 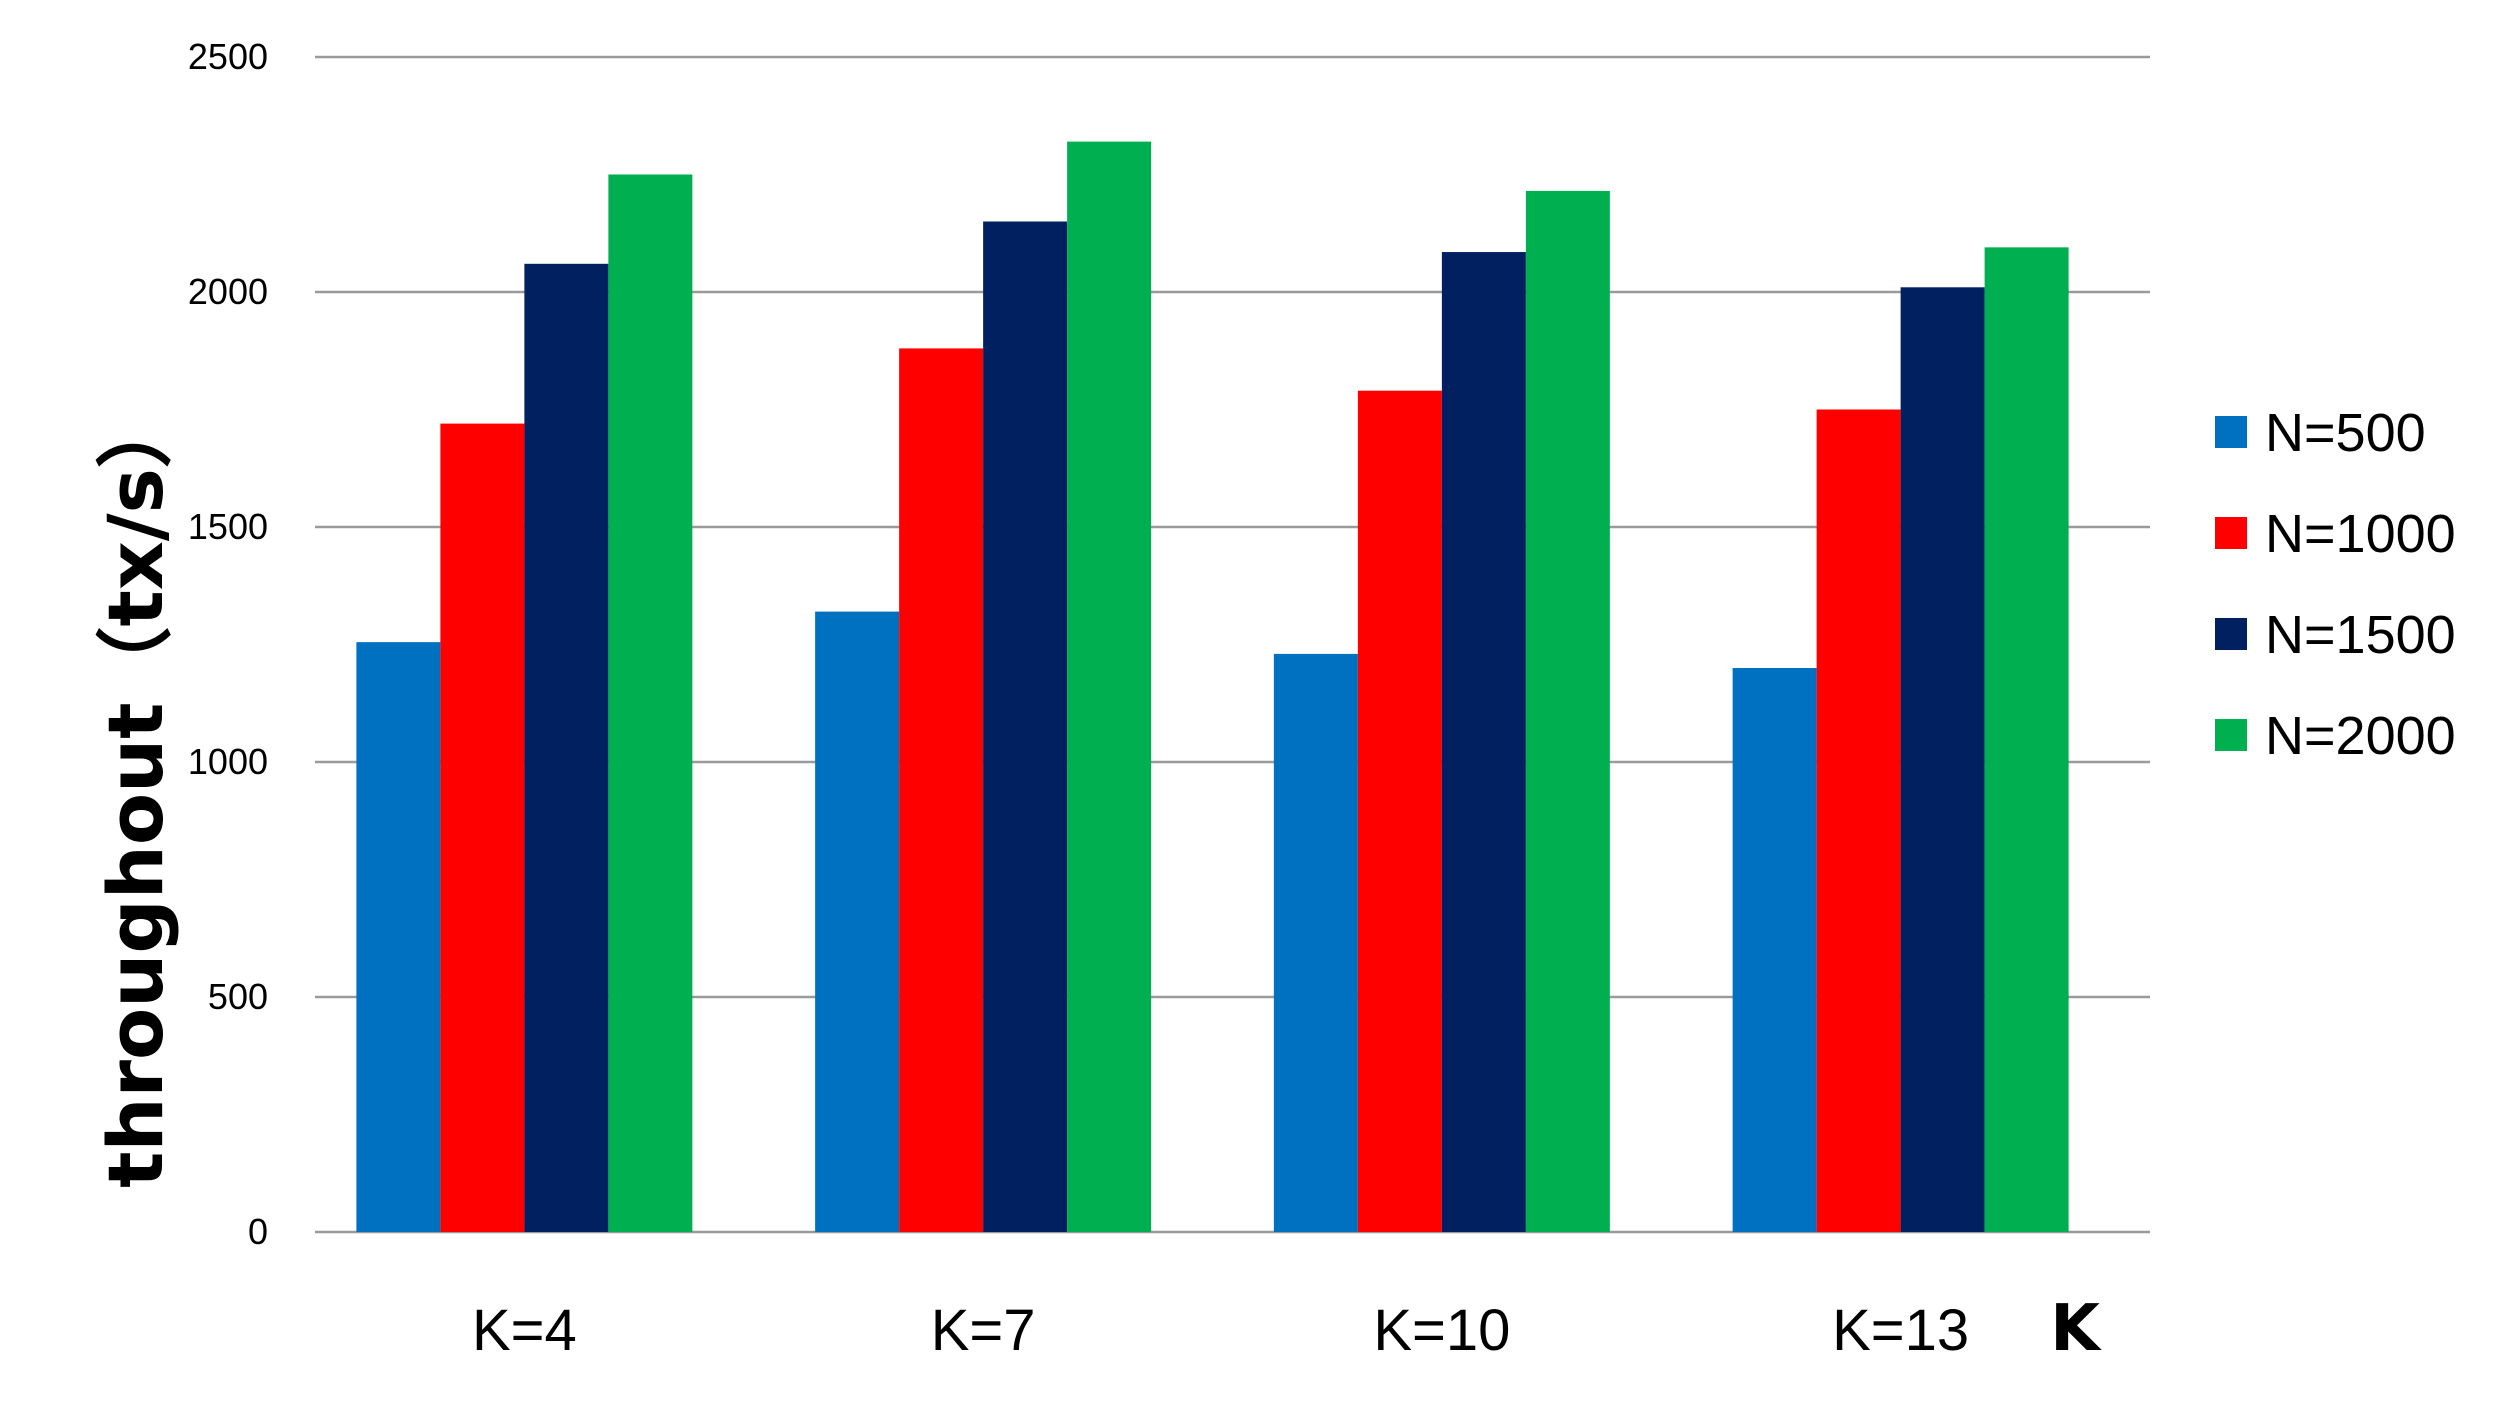 What do you see at coordinates (1220, 1330) in the screenshot?
I see `x-axis-categories: K=4 K=7 K=10 K=13` at bounding box center [1220, 1330].